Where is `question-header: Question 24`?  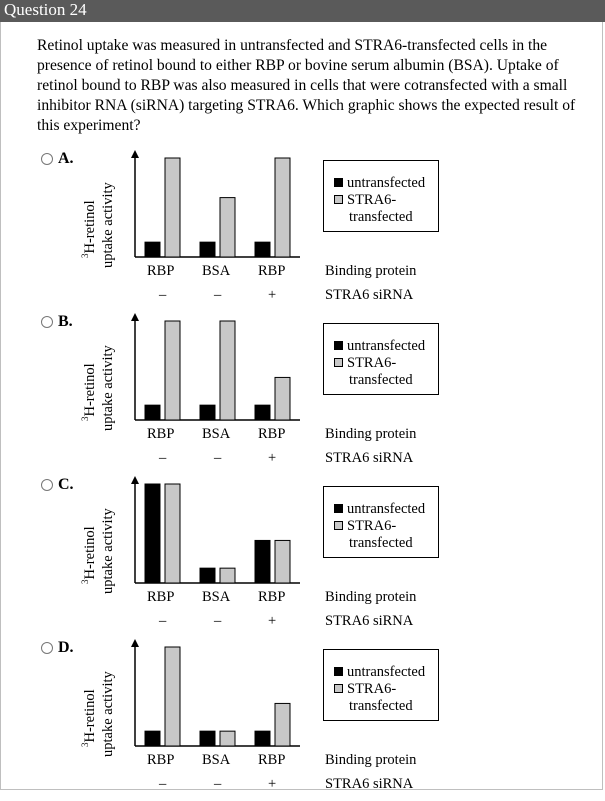 question-header: Question 24 is located at coordinates (302, 11).